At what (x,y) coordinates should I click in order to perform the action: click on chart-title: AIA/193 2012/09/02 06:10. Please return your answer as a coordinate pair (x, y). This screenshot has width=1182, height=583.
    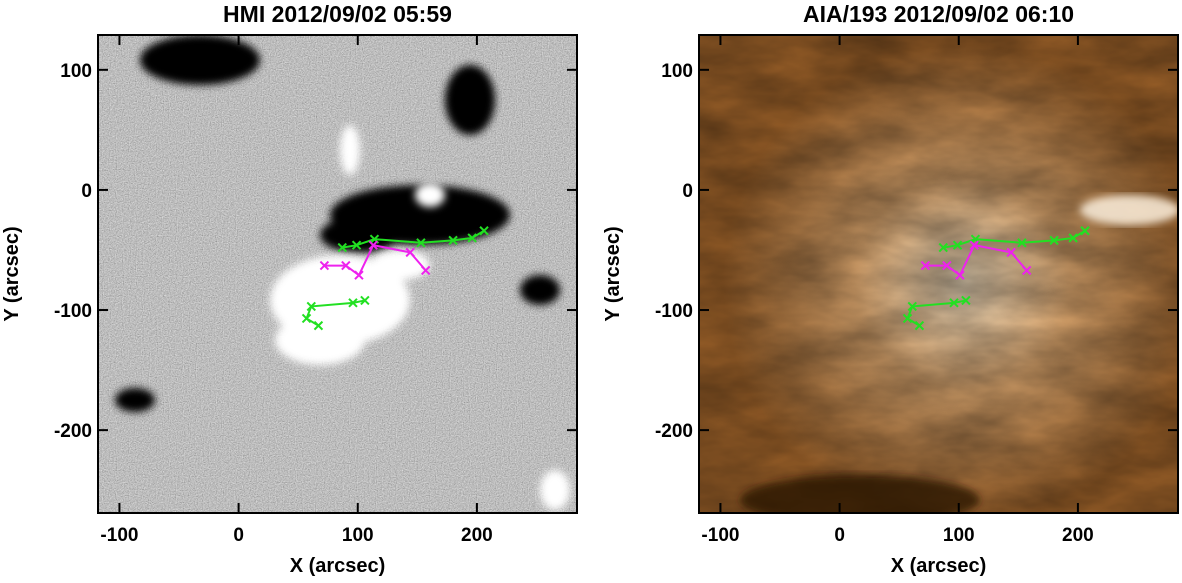
    Looking at the image, I should click on (938, 14).